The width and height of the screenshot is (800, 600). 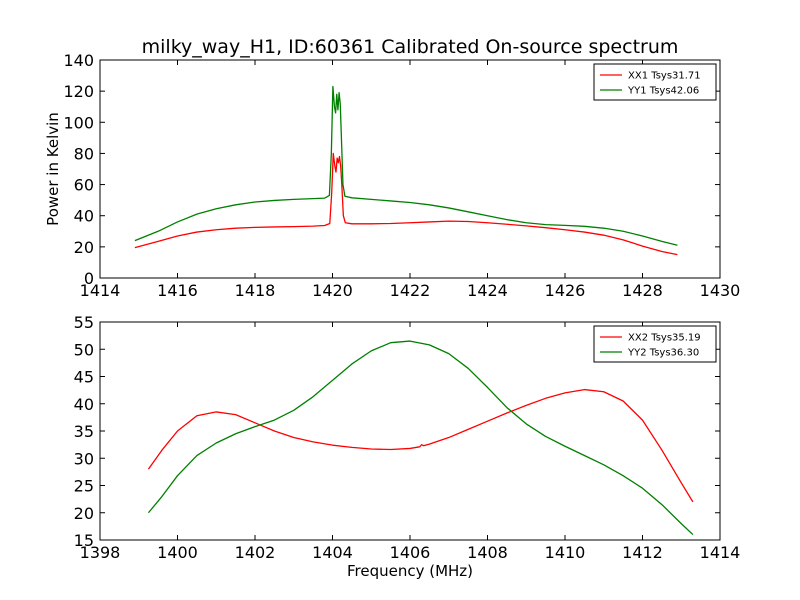 I want to click on x-tick-label: 1406, so click(x=410, y=552).